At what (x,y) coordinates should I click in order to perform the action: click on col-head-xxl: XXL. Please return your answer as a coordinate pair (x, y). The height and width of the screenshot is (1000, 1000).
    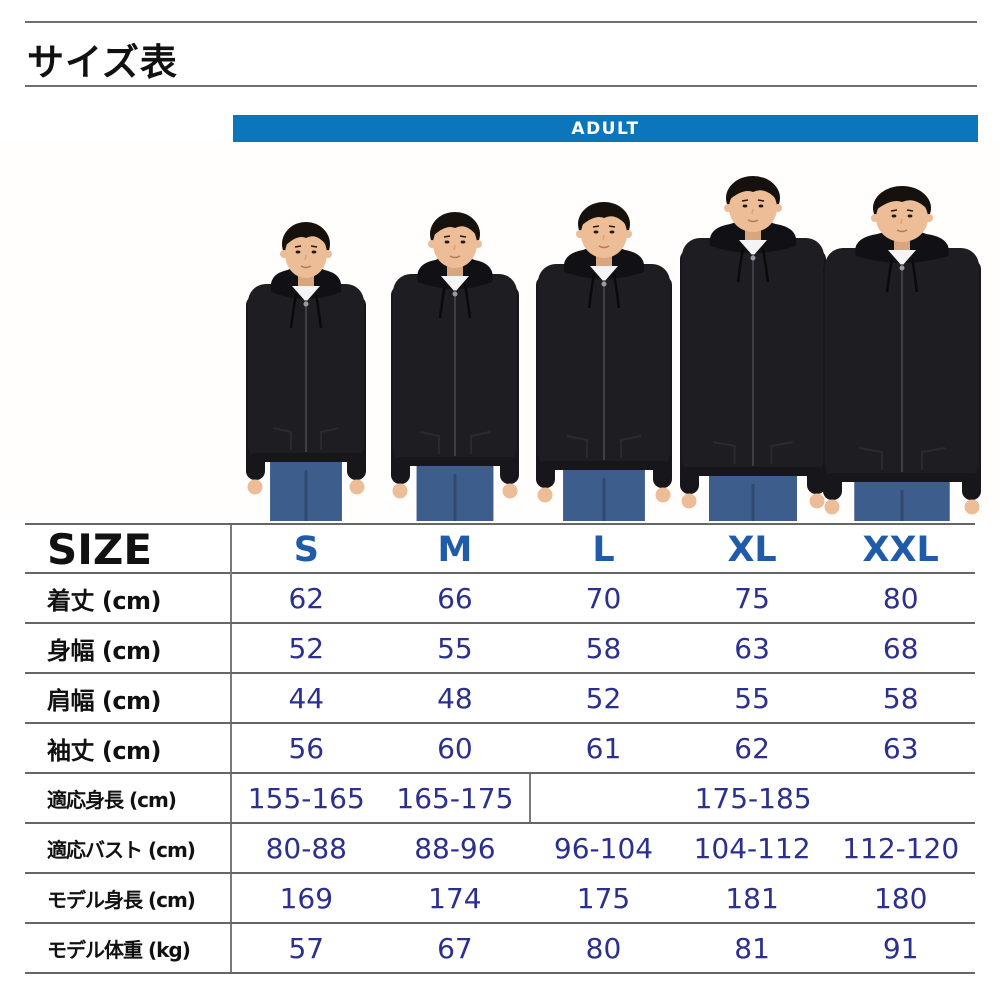
    Looking at the image, I should click on (900, 549).